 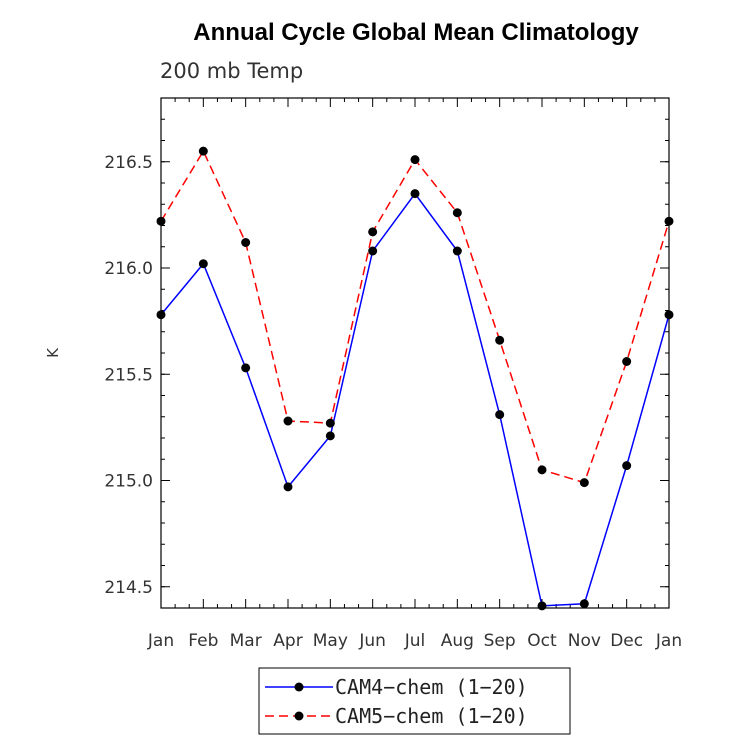 I want to click on y-tick-label: 216.5, so click(x=128, y=163).